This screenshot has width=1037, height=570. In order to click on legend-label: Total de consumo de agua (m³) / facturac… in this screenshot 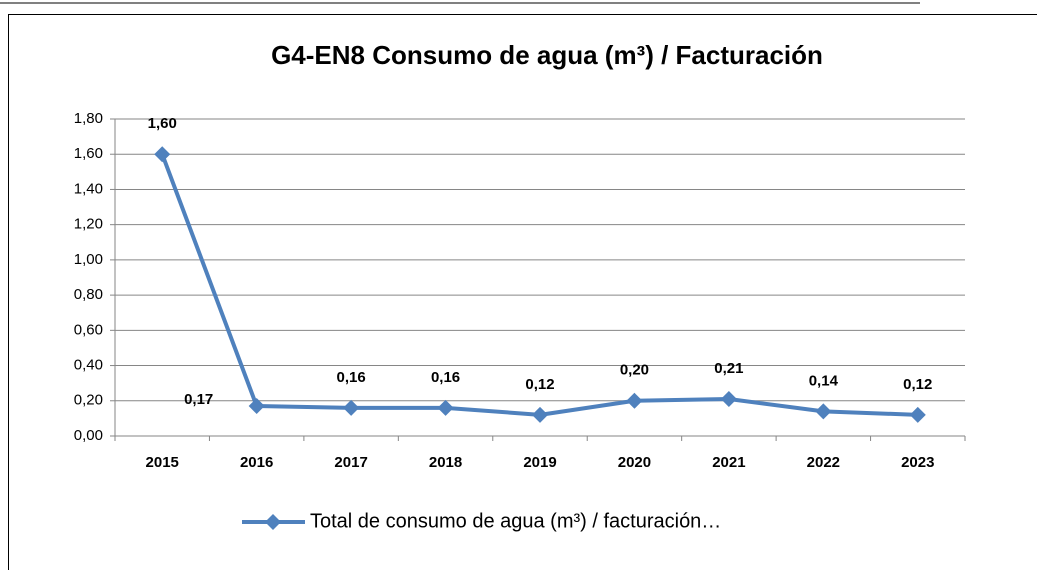, I will do `click(515, 521)`.